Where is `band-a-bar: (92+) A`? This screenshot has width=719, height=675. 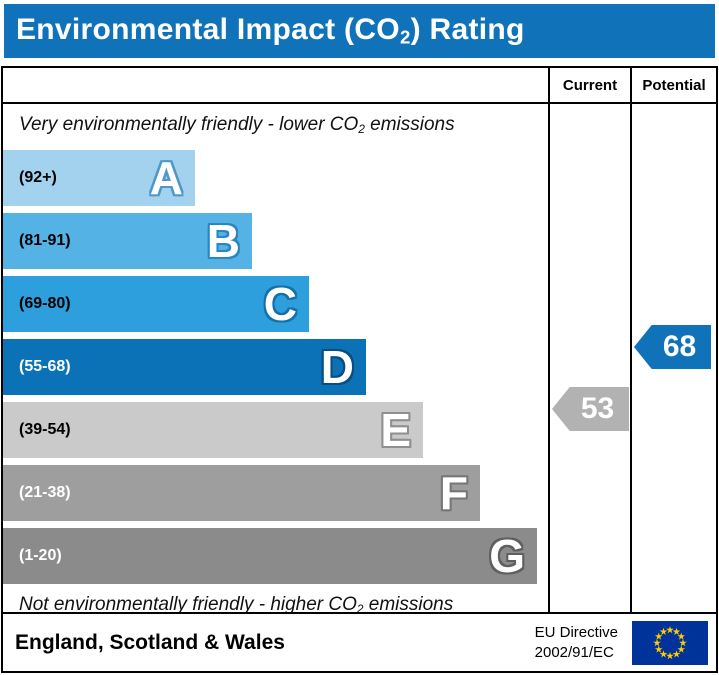
band-a-bar: (92+) A is located at coordinates (99, 177).